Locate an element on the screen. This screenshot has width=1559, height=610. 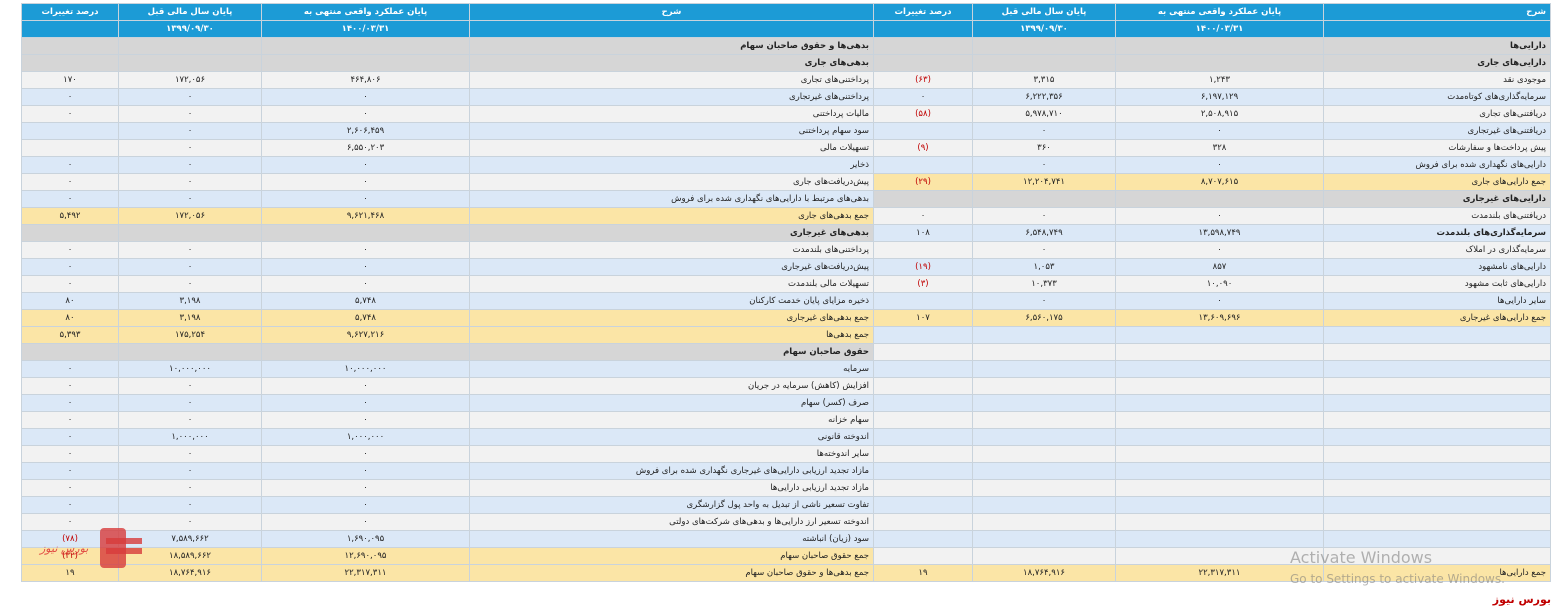
left-desc-cell: جمع بدهی‌ها و حقوق صاحبان سهام is located at coordinates (671, 573).